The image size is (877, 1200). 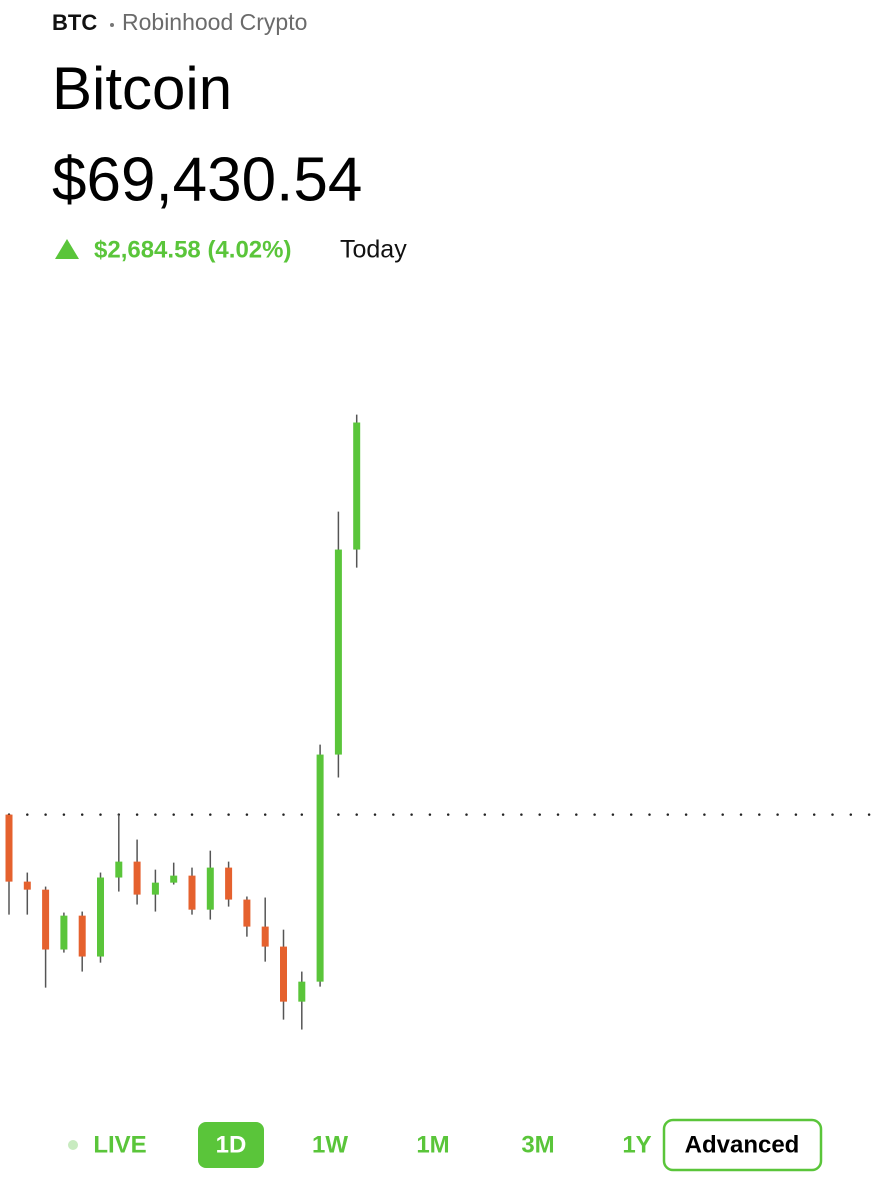 What do you see at coordinates (214, 22) in the screenshot?
I see `source: Robinhood Crypto` at bounding box center [214, 22].